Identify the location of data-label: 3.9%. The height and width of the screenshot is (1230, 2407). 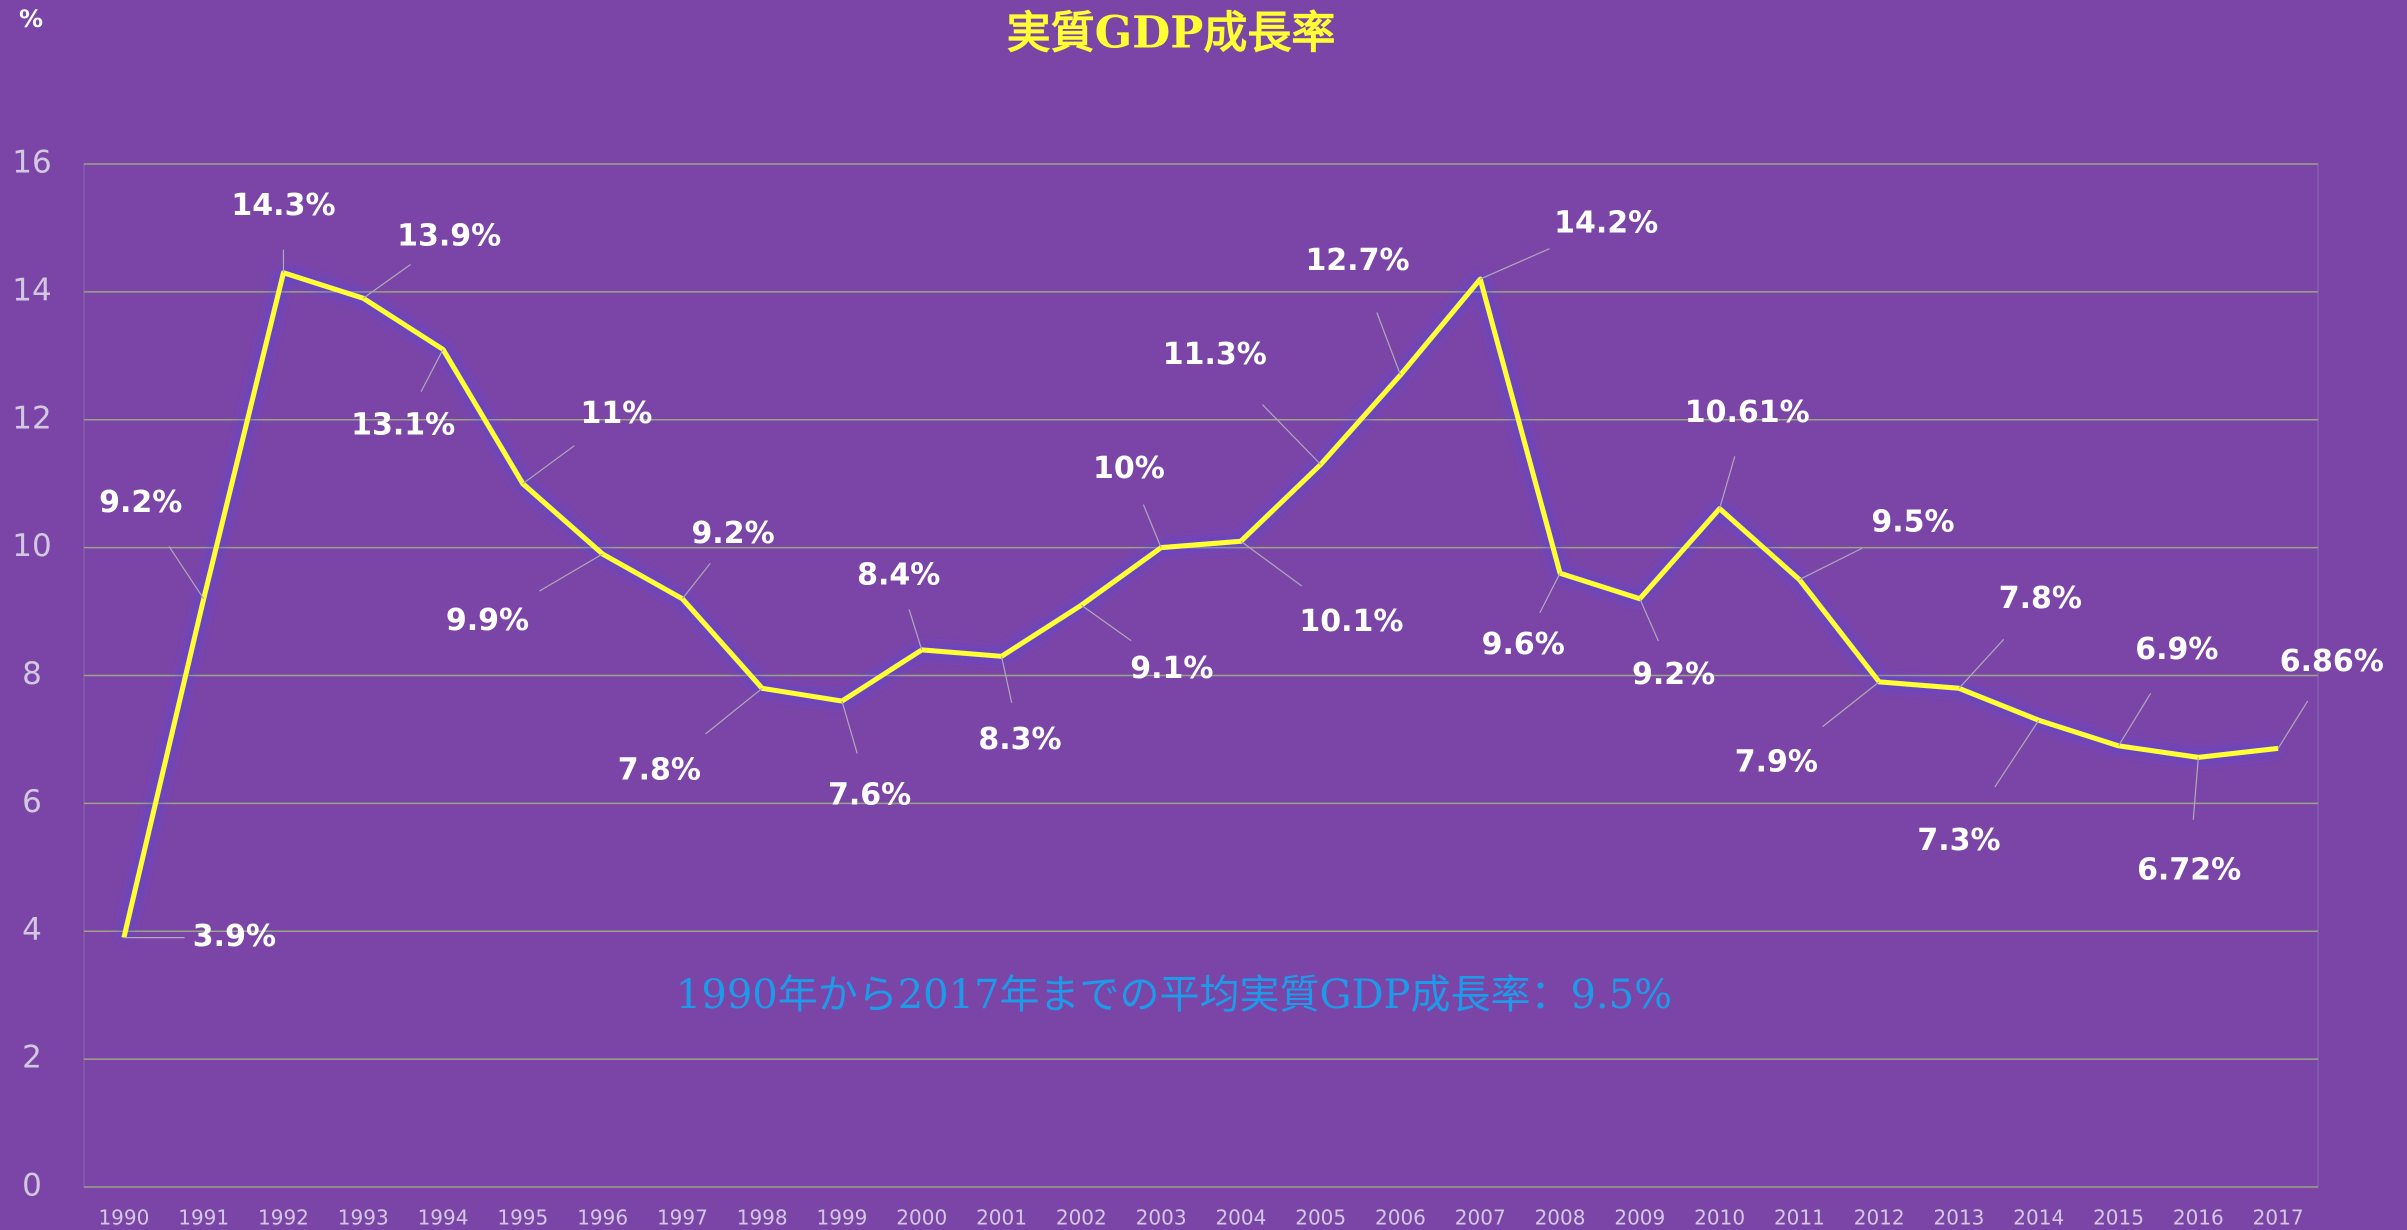
(234, 936).